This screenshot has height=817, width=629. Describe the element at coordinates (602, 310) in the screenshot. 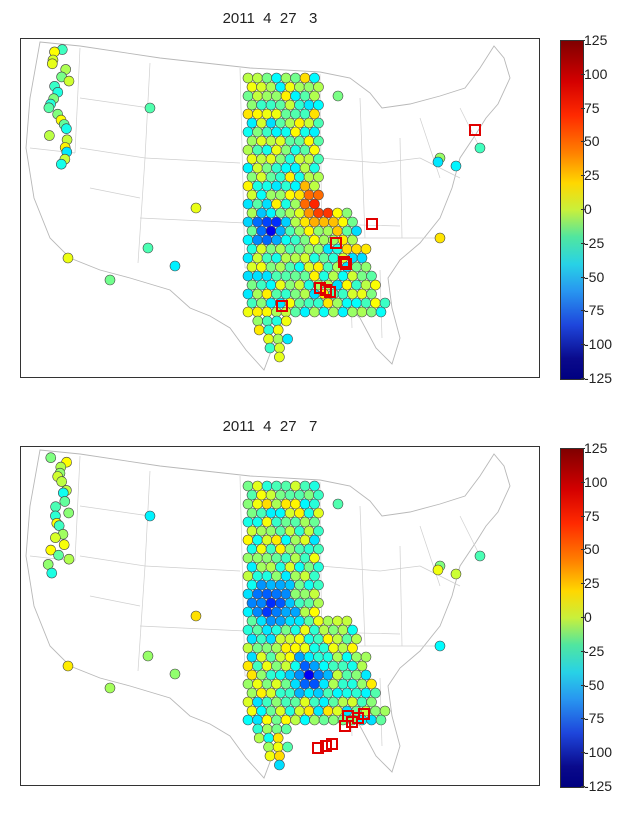

I see `colorbar-tick: -75` at that location.